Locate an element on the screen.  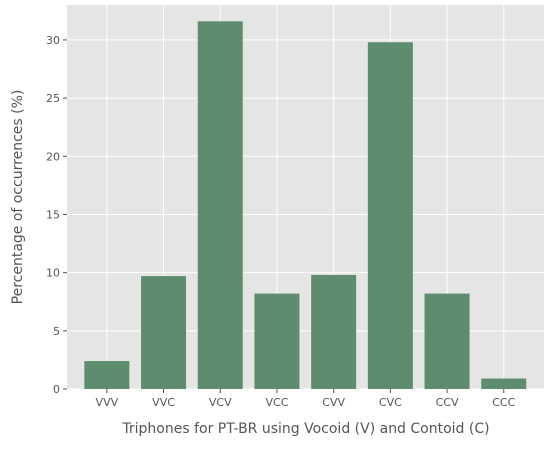
x-axis-ticks: VVV VVC VCV VCC CVV CVC CCV CCC is located at coordinates (306, 399).